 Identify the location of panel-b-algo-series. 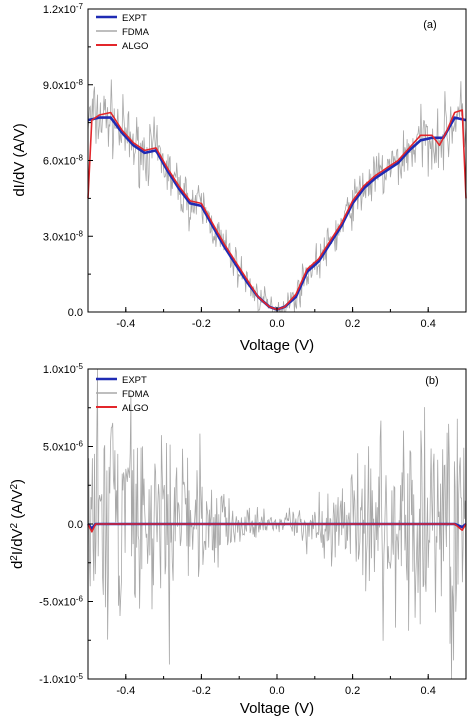
(277, 528).